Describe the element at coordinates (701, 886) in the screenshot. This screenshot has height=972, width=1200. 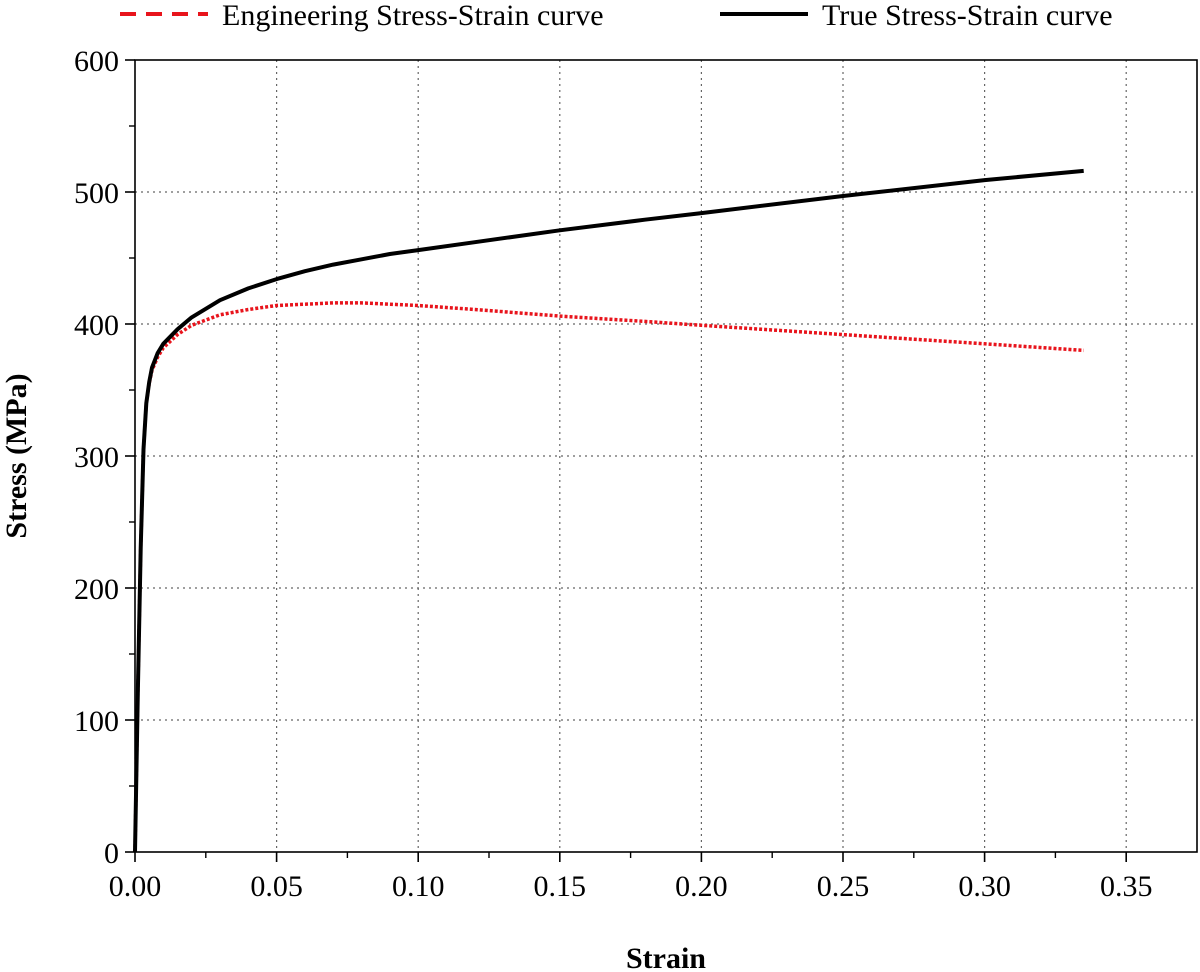
I see `x-tick-label: 0.20` at that location.